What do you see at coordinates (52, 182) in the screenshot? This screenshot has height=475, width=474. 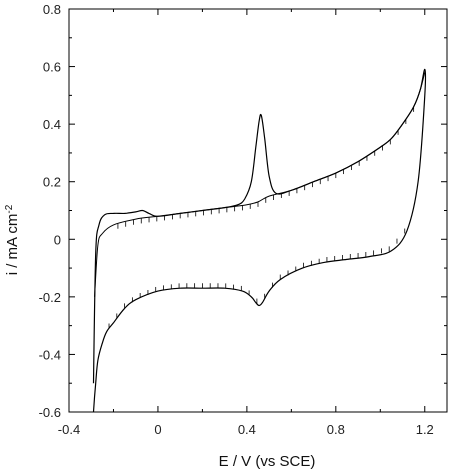 I see `y-tick-label: 0.2` at bounding box center [52, 182].